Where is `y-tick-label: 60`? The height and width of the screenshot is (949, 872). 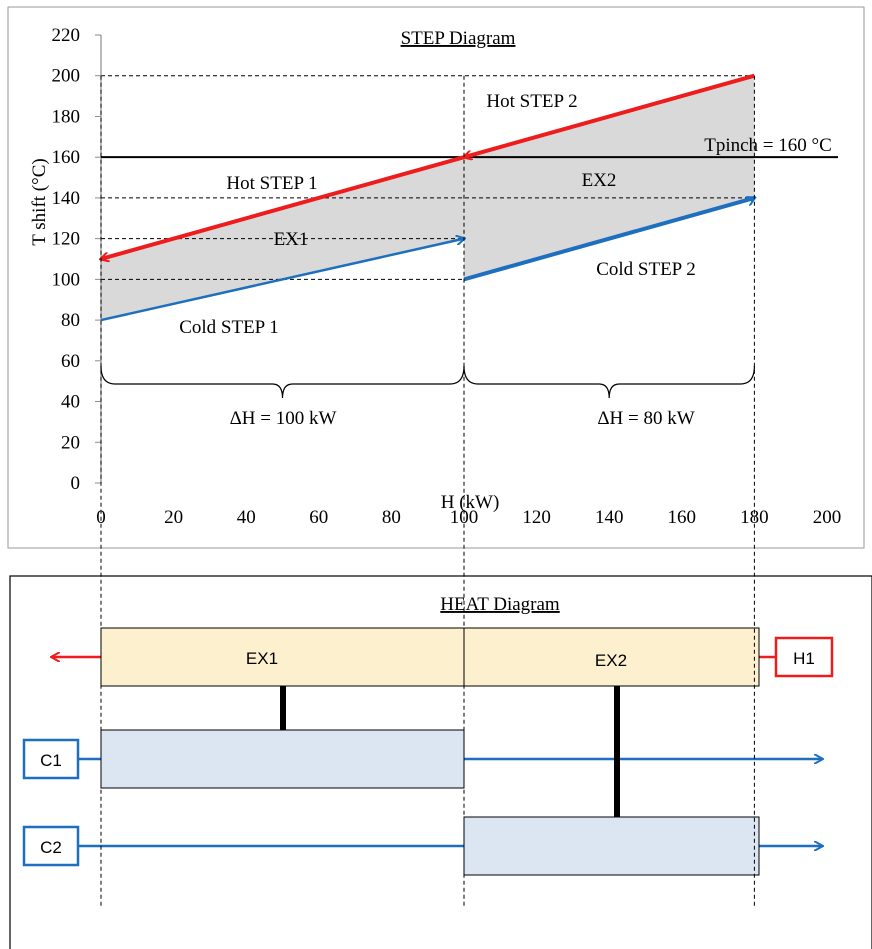 y-tick-label: 60 is located at coordinates (70, 361).